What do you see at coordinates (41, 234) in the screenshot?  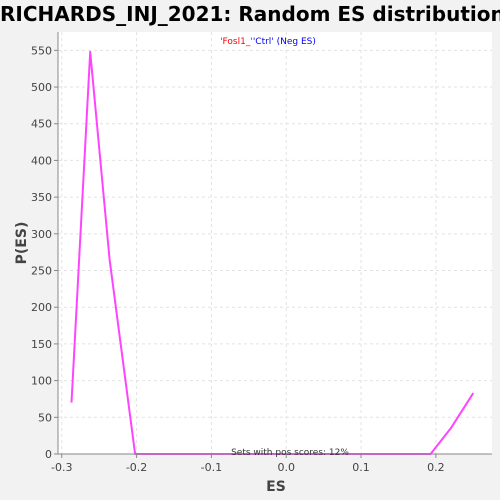 I see `y-tick-label: 300` at bounding box center [41, 234].